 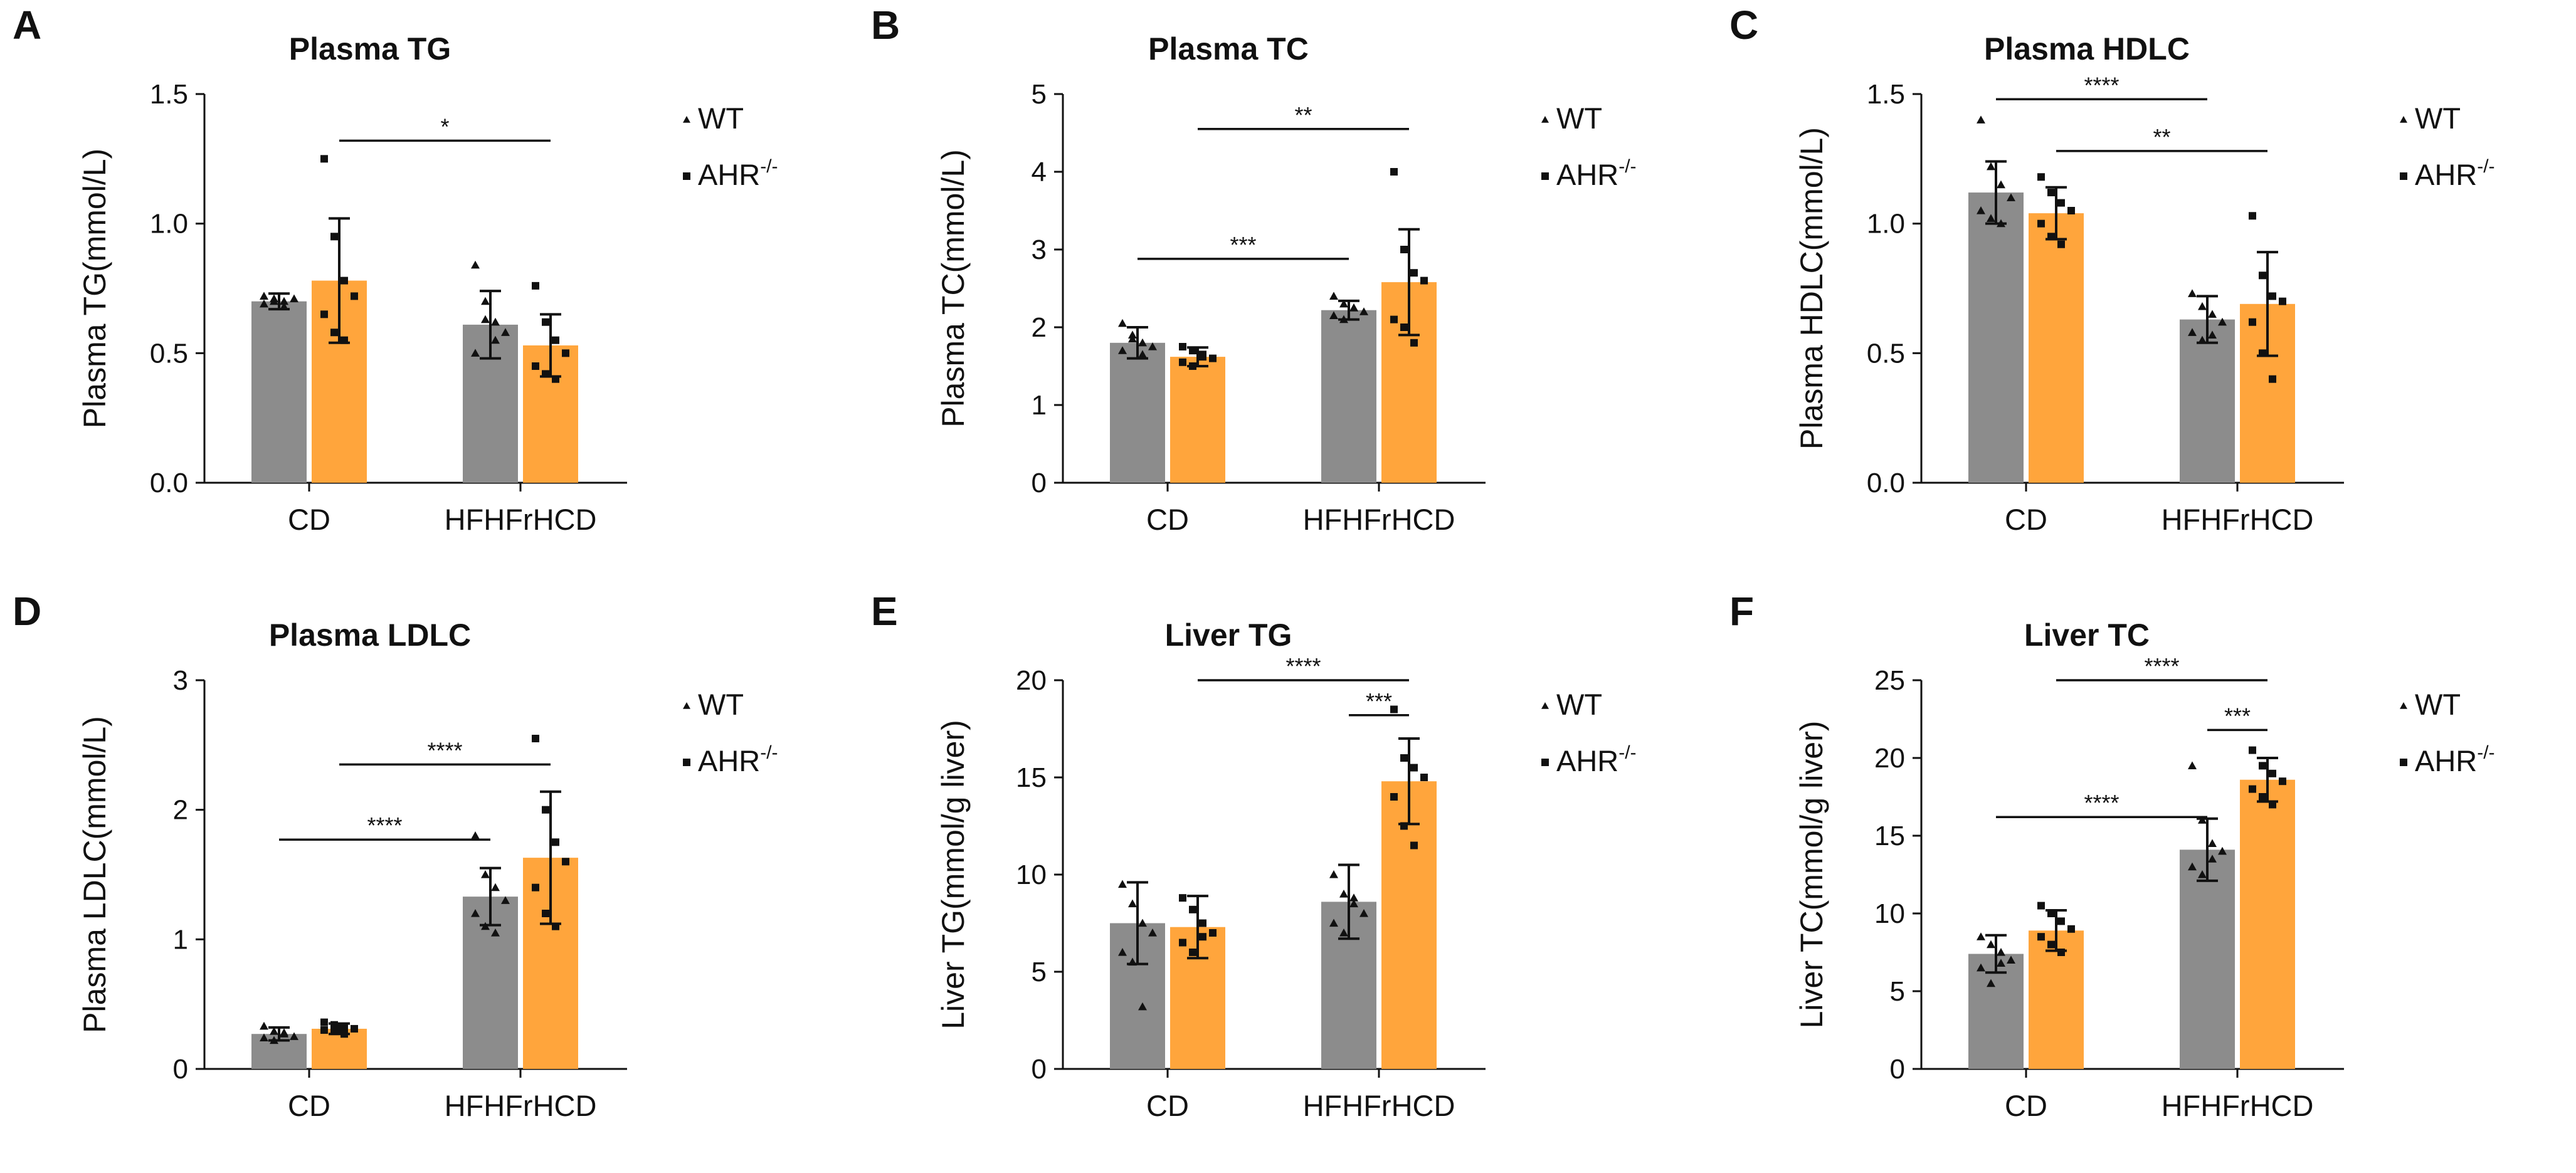 What do you see at coordinates (180, 1069) in the screenshot?
I see `y-tick-label: 0` at bounding box center [180, 1069].